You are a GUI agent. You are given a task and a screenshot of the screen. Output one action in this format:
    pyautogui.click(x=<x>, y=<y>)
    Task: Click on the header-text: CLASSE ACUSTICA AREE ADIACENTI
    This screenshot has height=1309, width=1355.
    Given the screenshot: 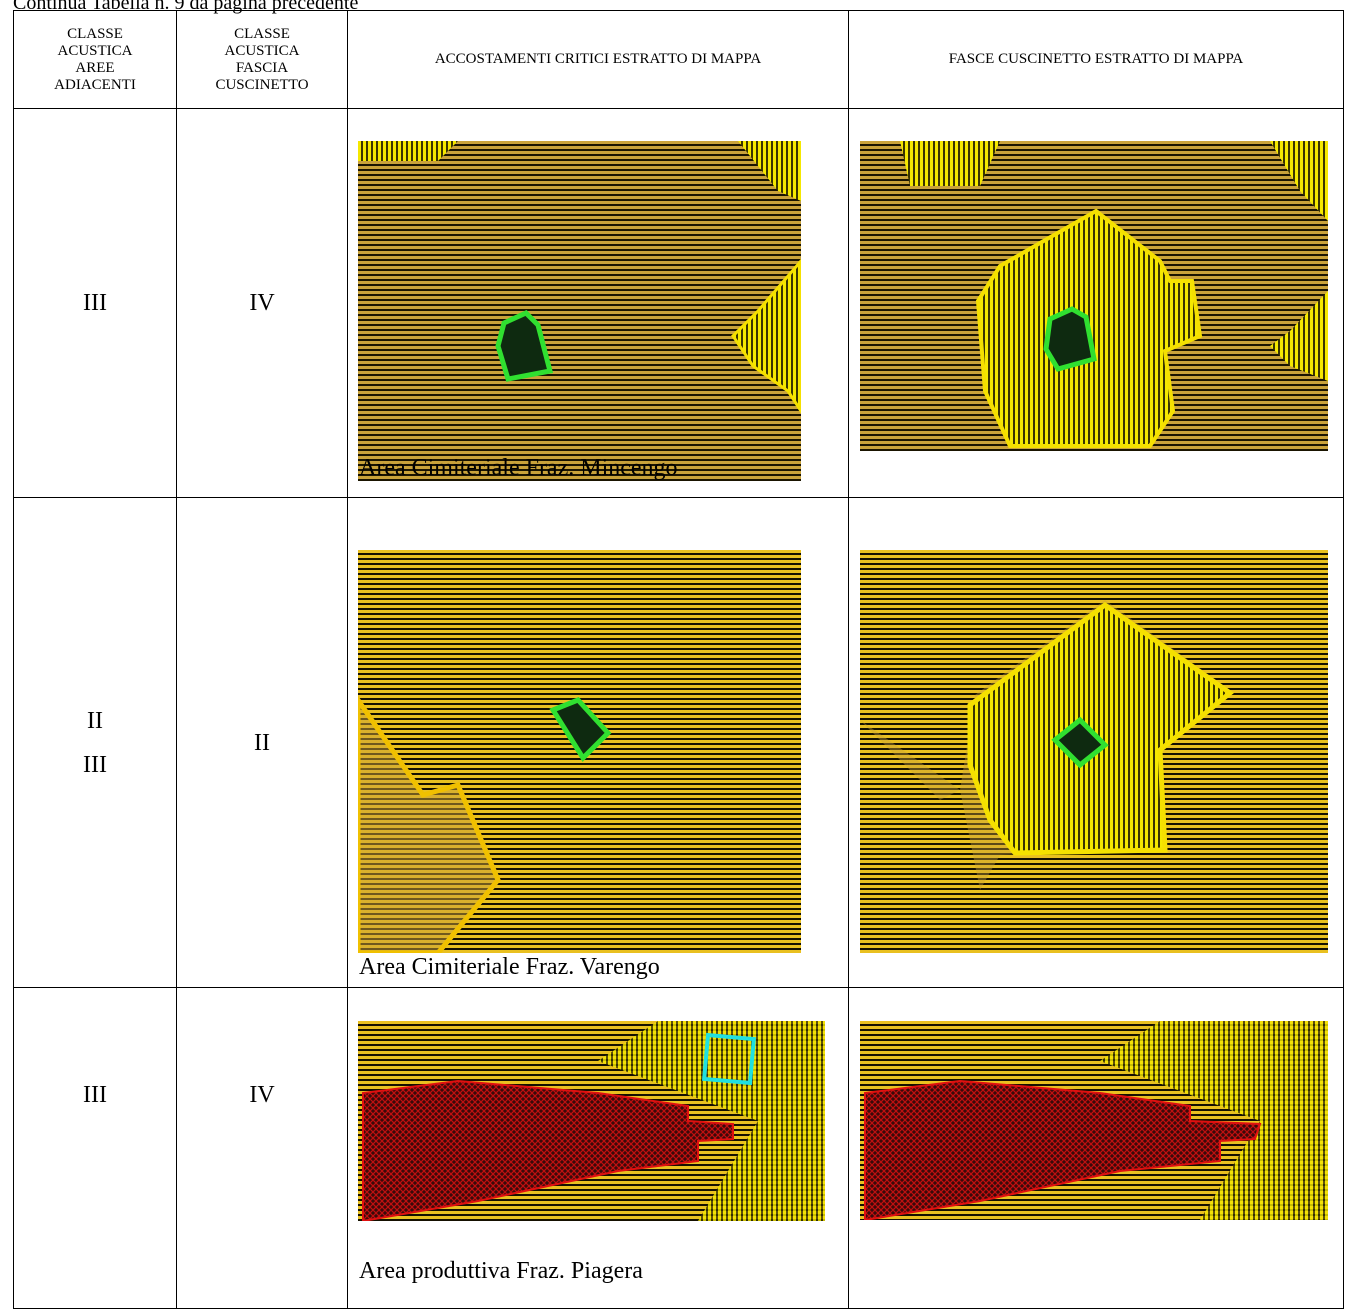 What is the action you would take?
    pyautogui.click(x=95, y=59)
    